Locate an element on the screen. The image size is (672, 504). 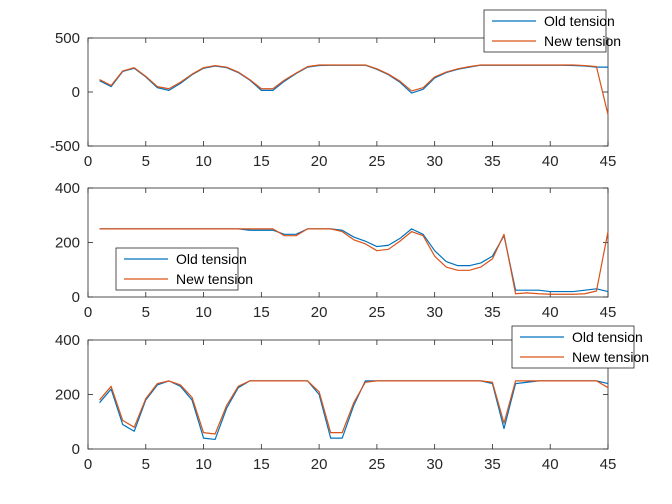
y-tick-label: -500 is located at coordinates (65, 146).